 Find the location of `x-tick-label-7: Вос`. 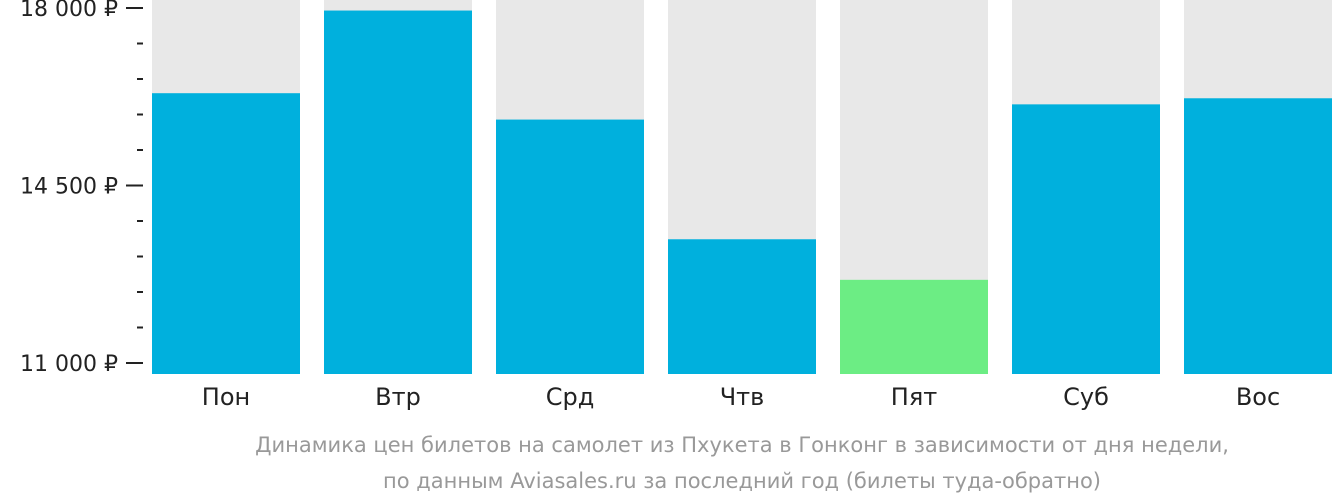

x-tick-label-7: Вос is located at coordinates (1258, 397).